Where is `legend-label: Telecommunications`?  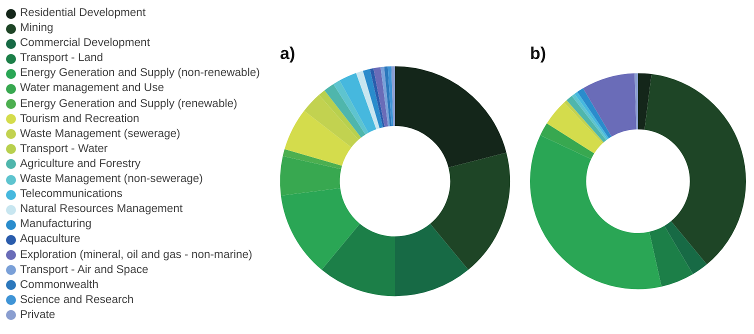
legend-label: Telecommunications is located at coordinates (71, 194).